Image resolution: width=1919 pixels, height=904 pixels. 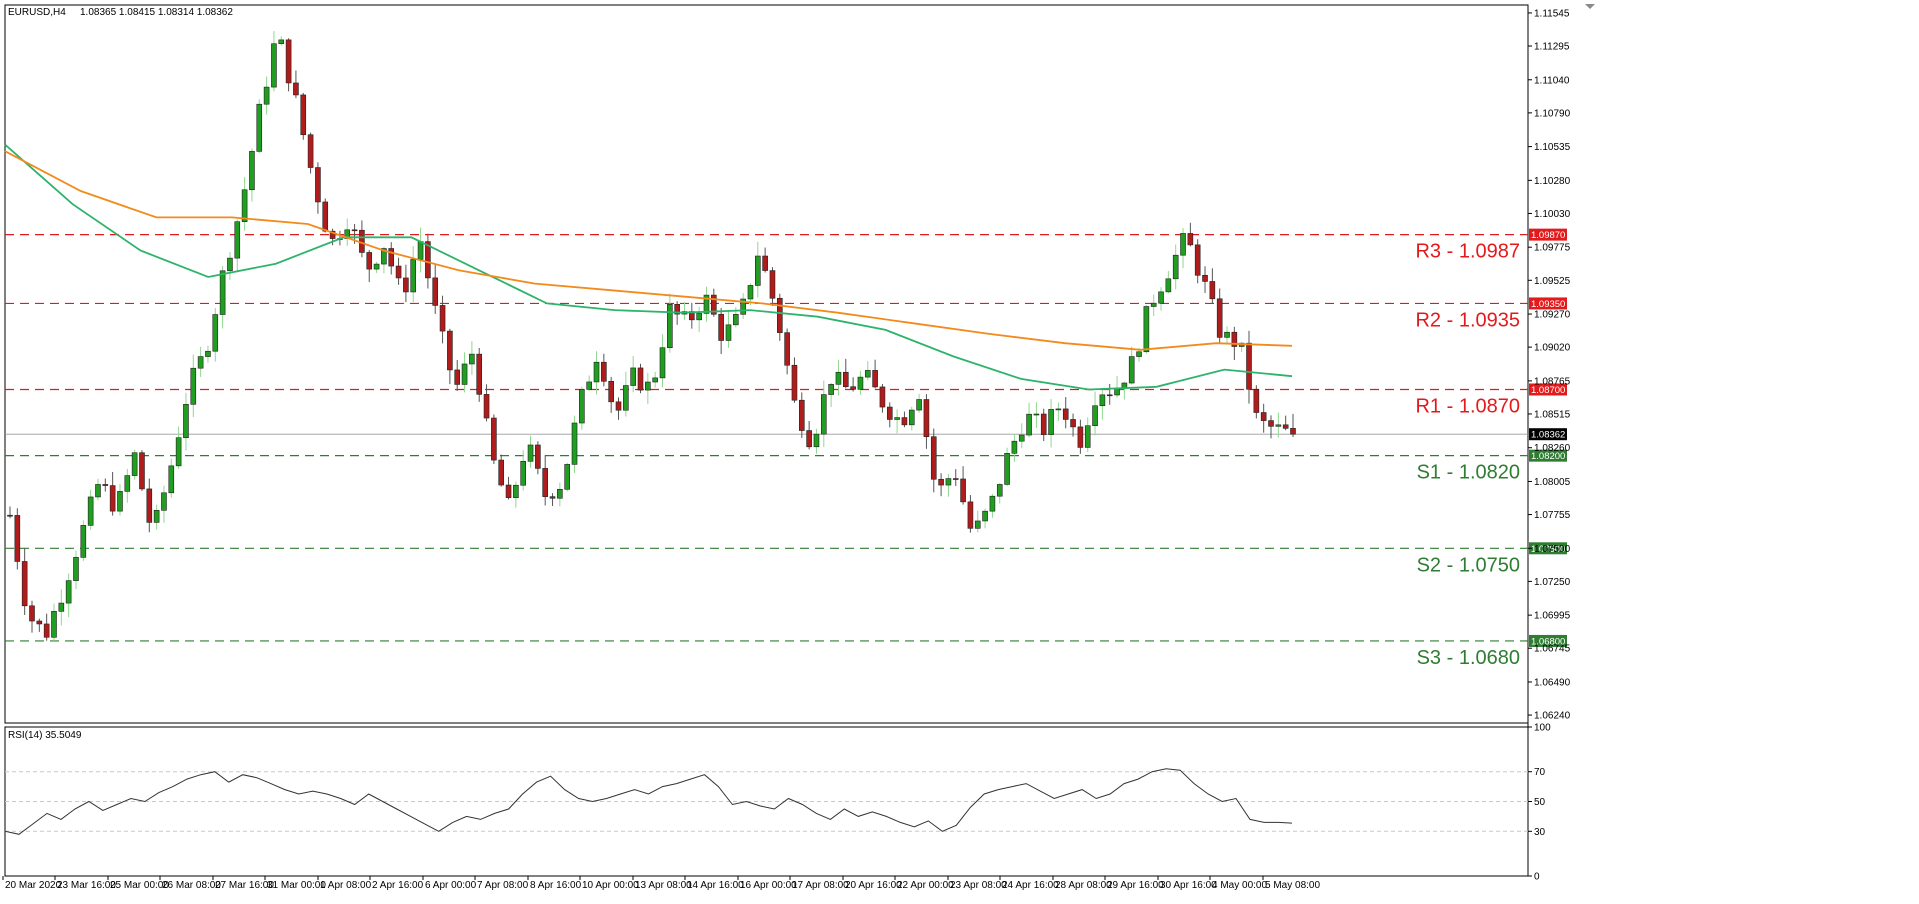 What do you see at coordinates (503, 885) in the screenshot?
I see `time-tick-label: 7 Apr 08:00` at bounding box center [503, 885].